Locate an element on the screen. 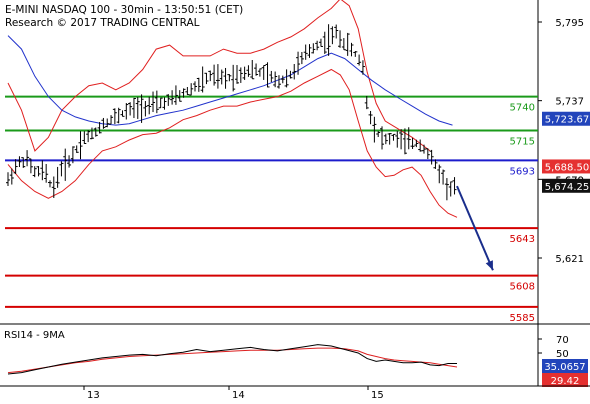 The height and width of the screenshot is (404, 590). price-box-label-moving-average: 5,723.67 is located at coordinates (567, 120).